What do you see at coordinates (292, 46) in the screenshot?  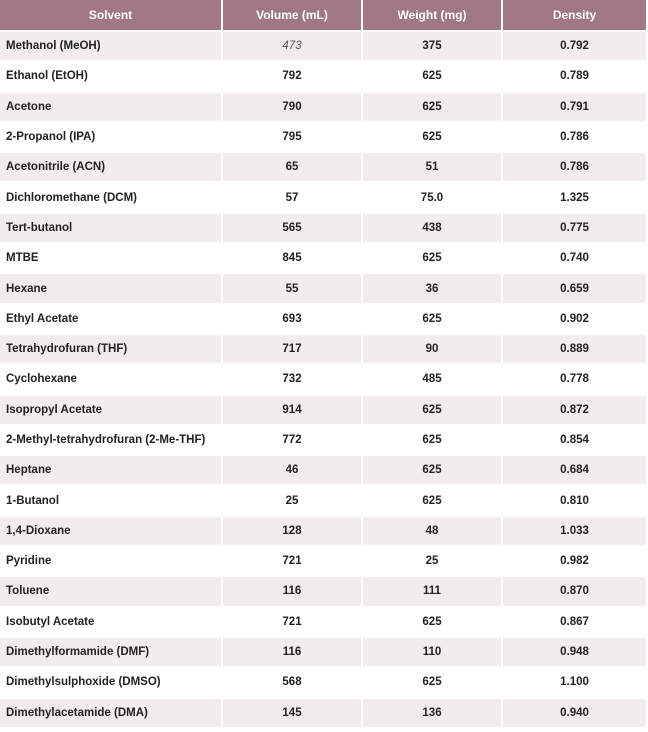 I see `cell-volume: 473` at bounding box center [292, 46].